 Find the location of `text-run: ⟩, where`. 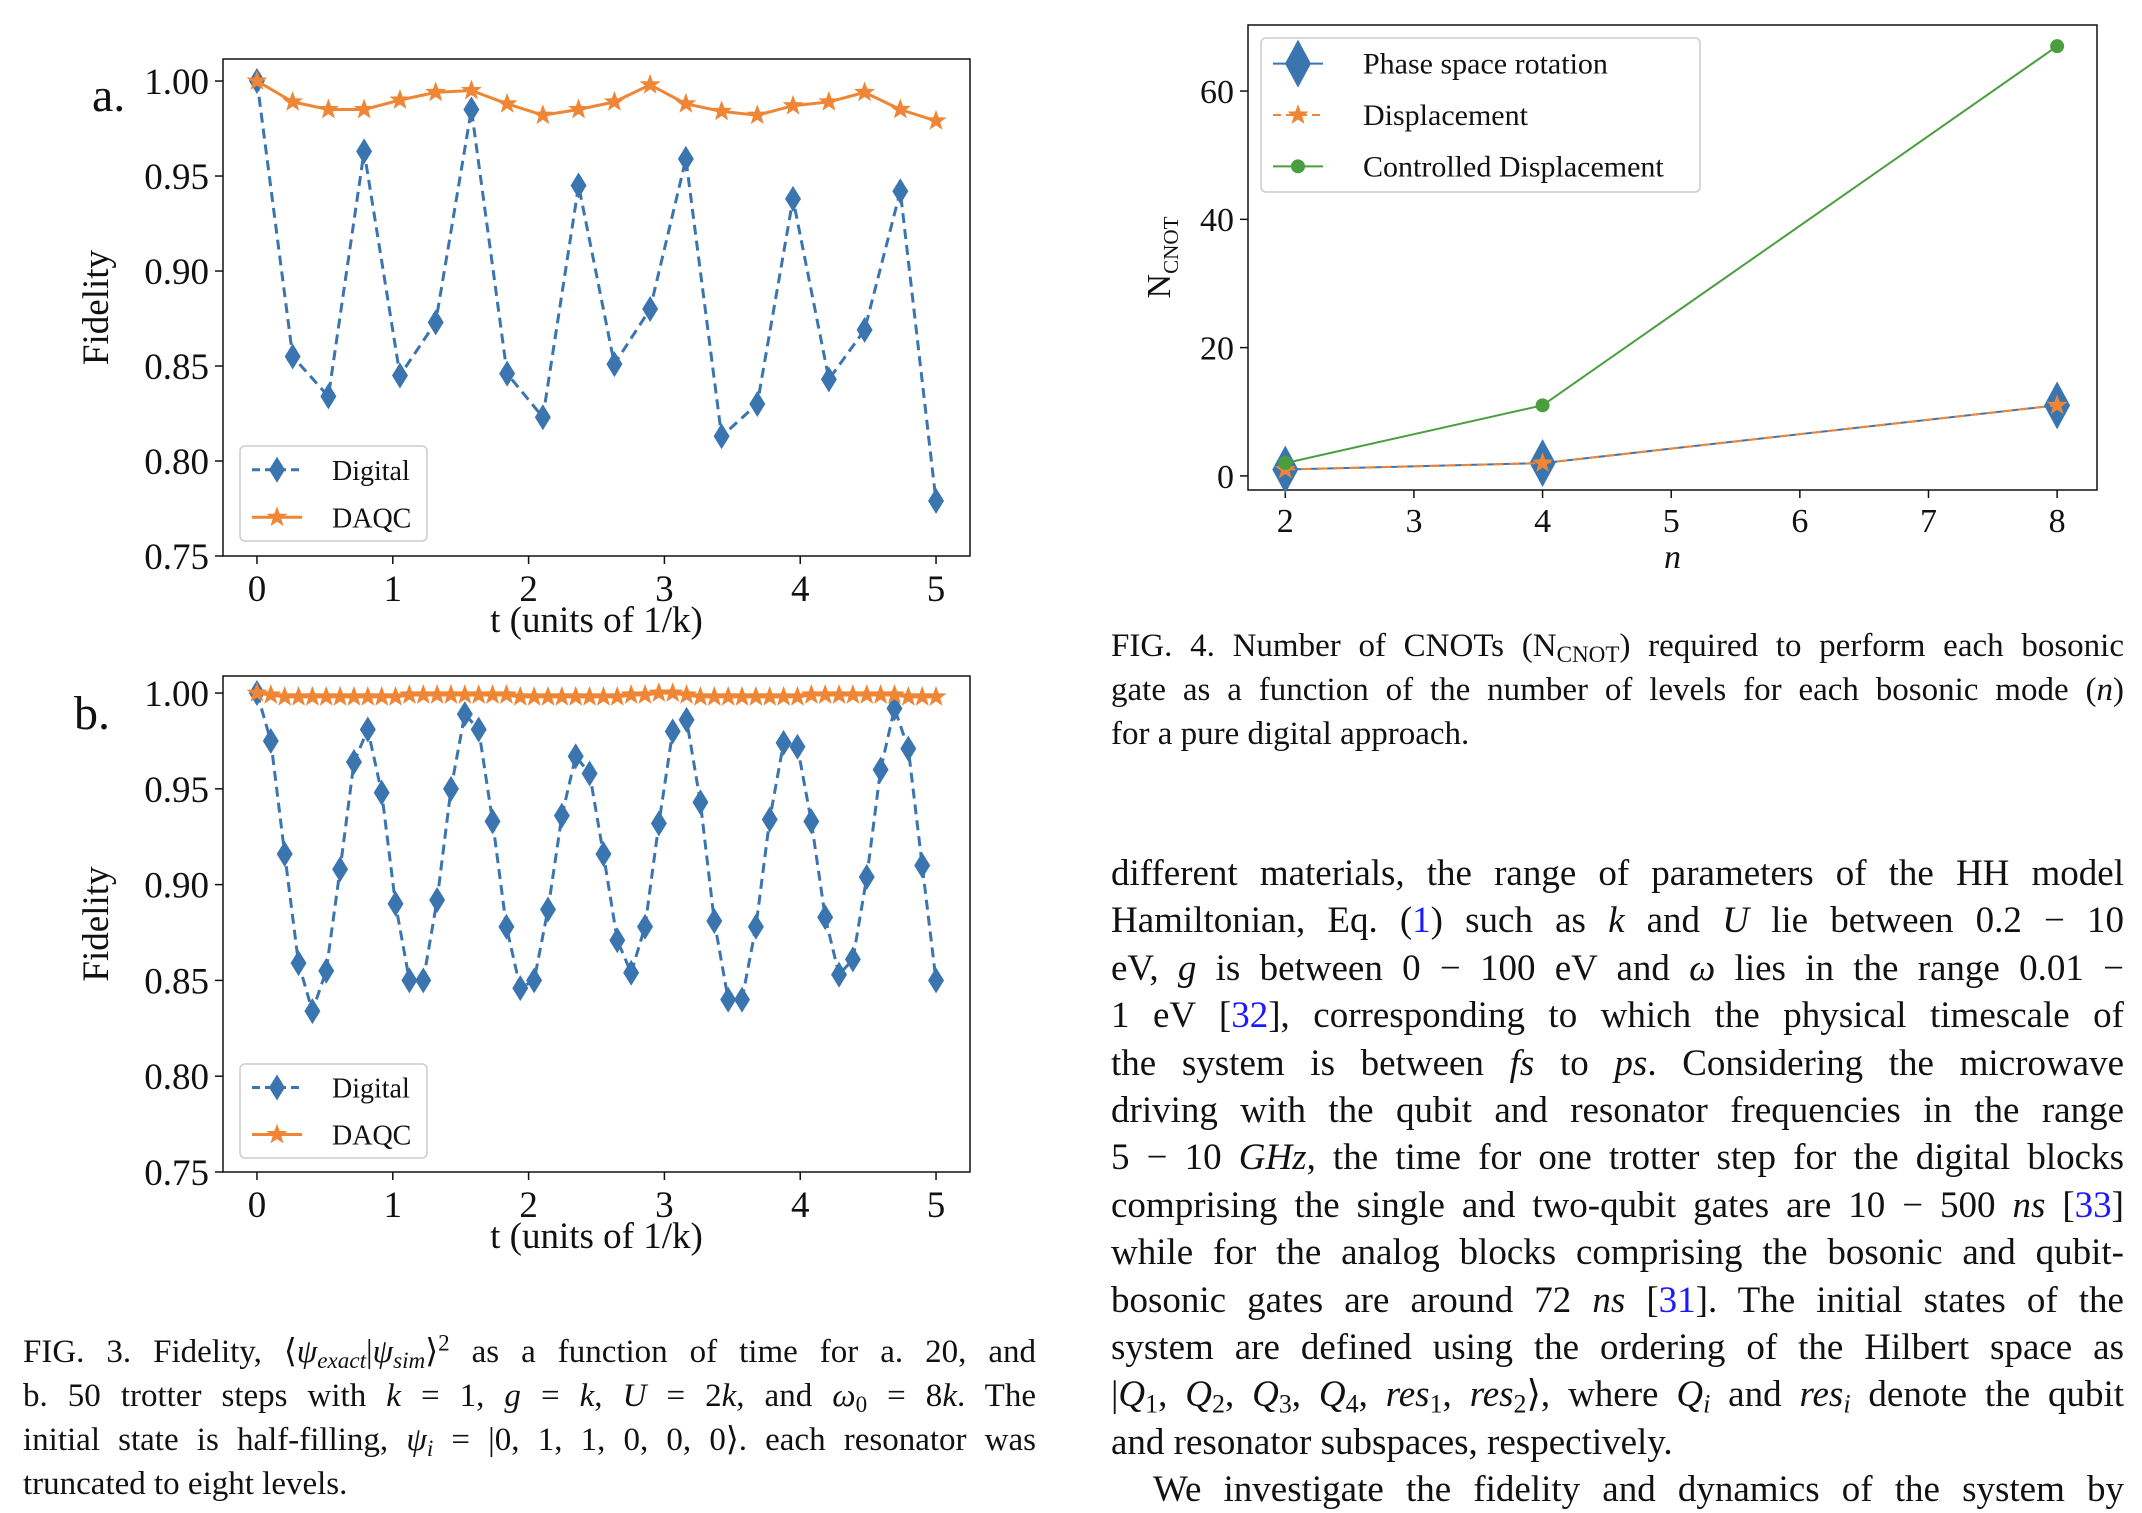

text-run: ⟩, where is located at coordinates (1601, 1395).